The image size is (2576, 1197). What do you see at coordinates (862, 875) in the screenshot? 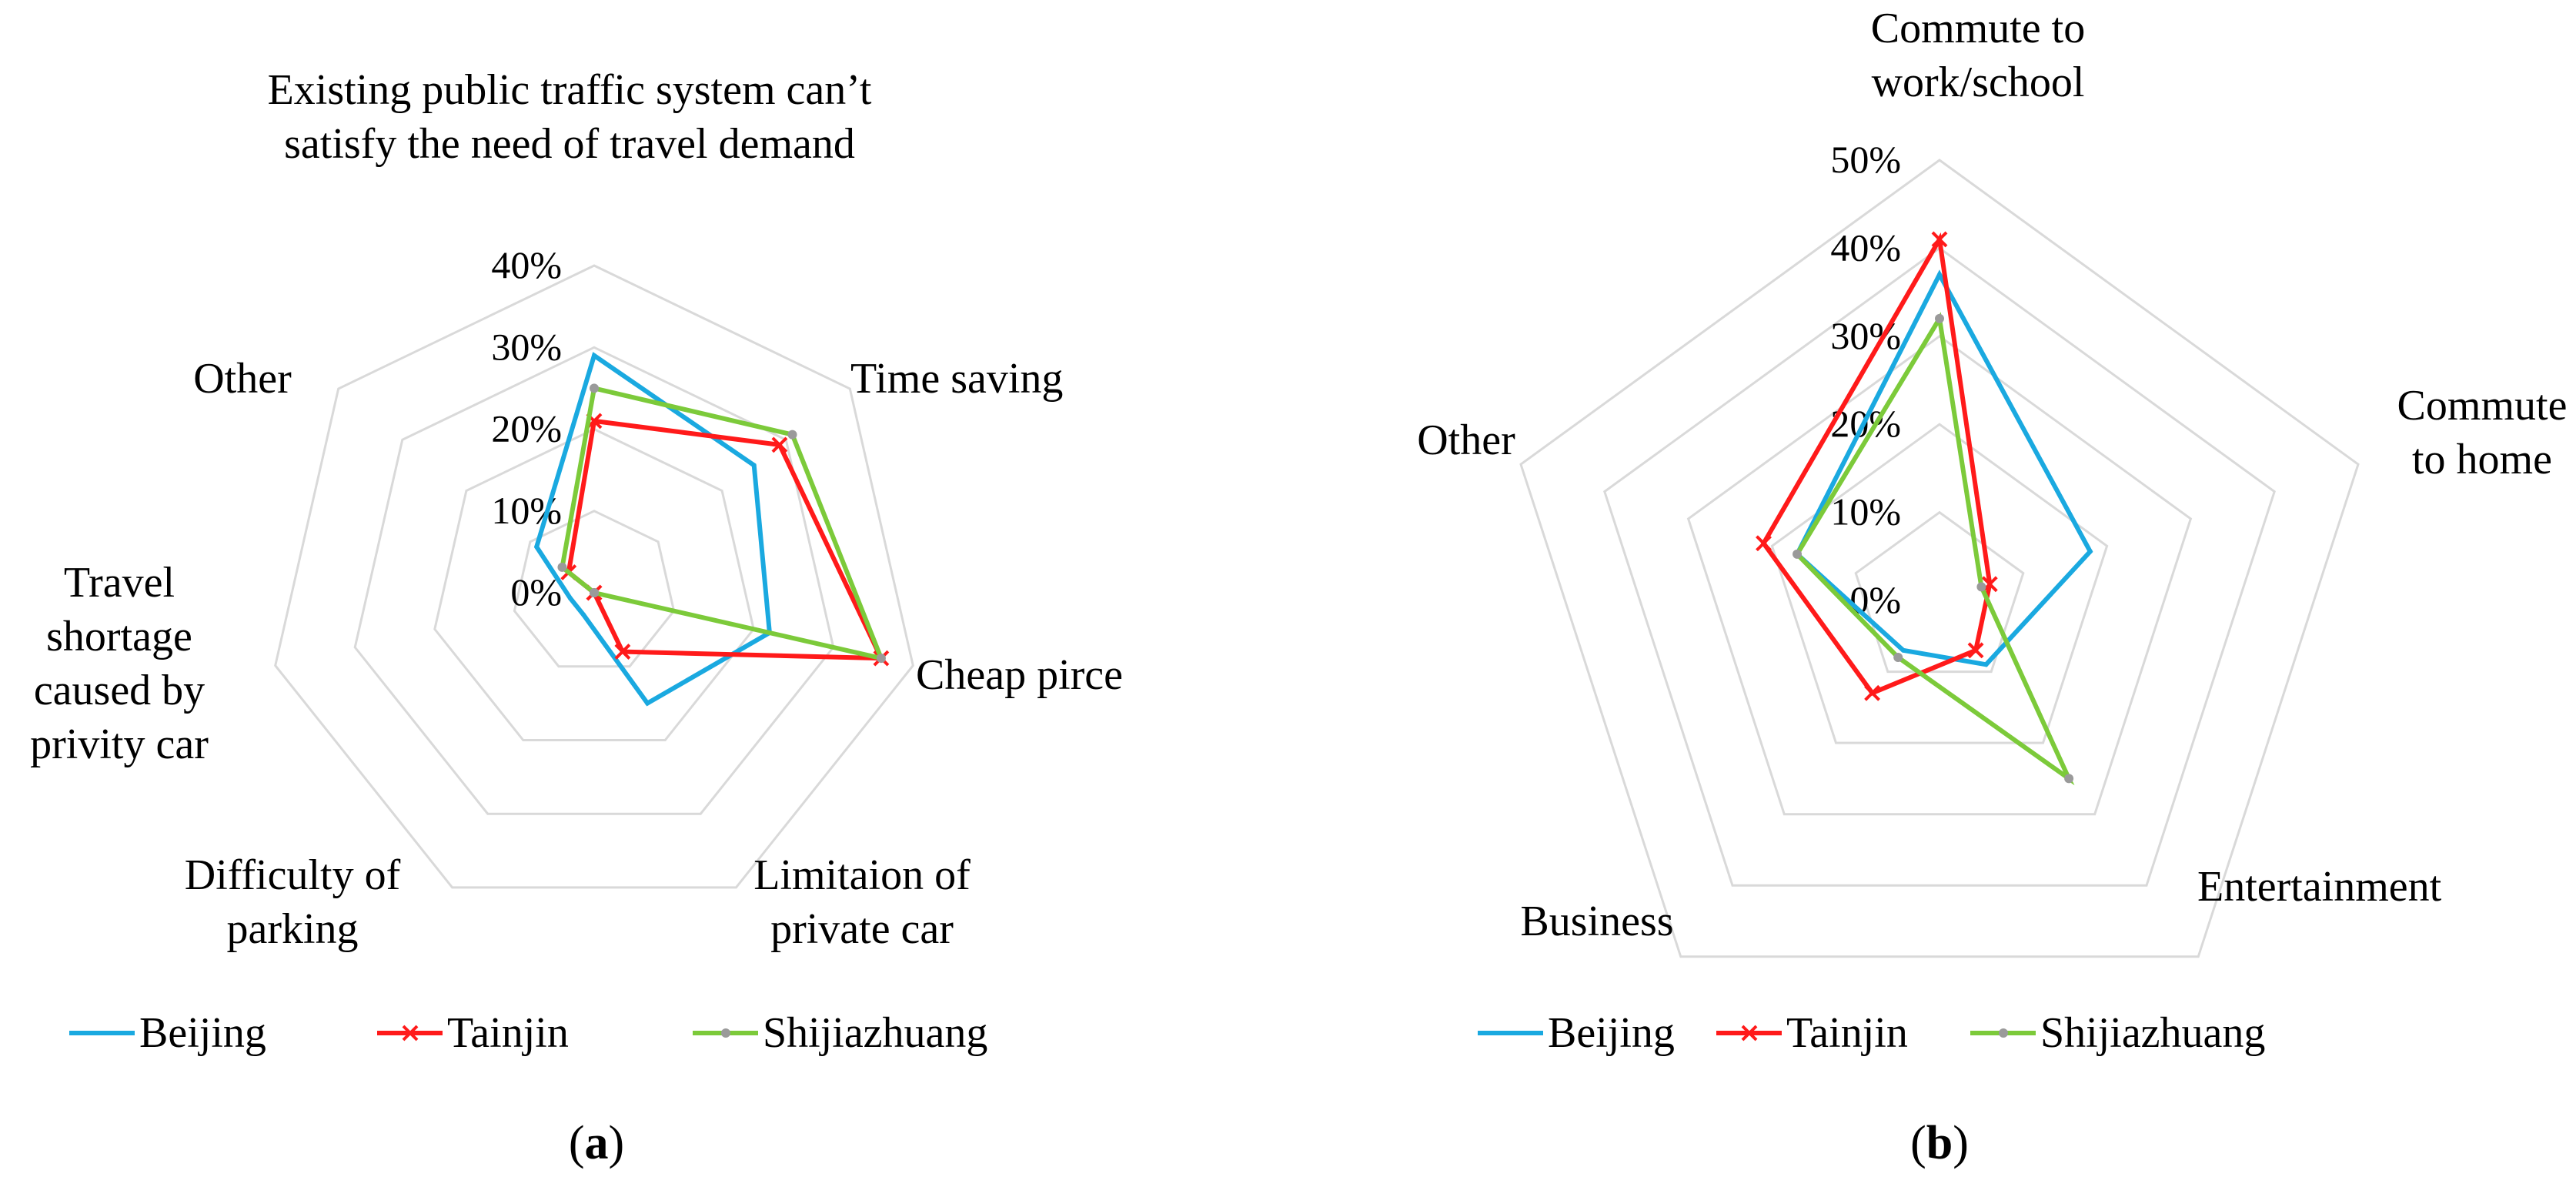
I see `category-label: Limitaion of` at bounding box center [862, 875].